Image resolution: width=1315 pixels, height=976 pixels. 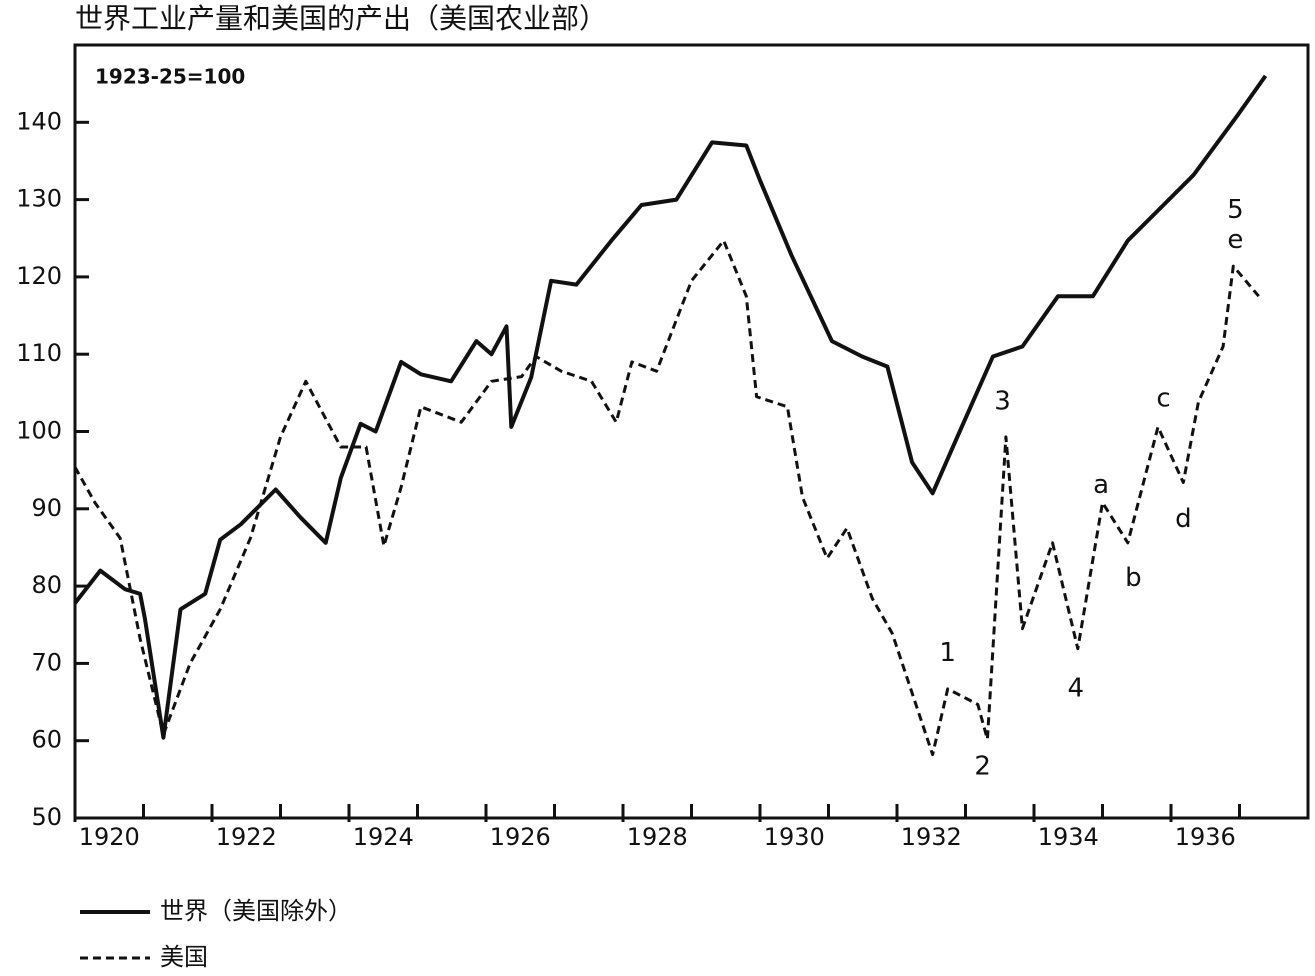 I want to click on x-tick-label: 1930, so click(x=794, y=837).